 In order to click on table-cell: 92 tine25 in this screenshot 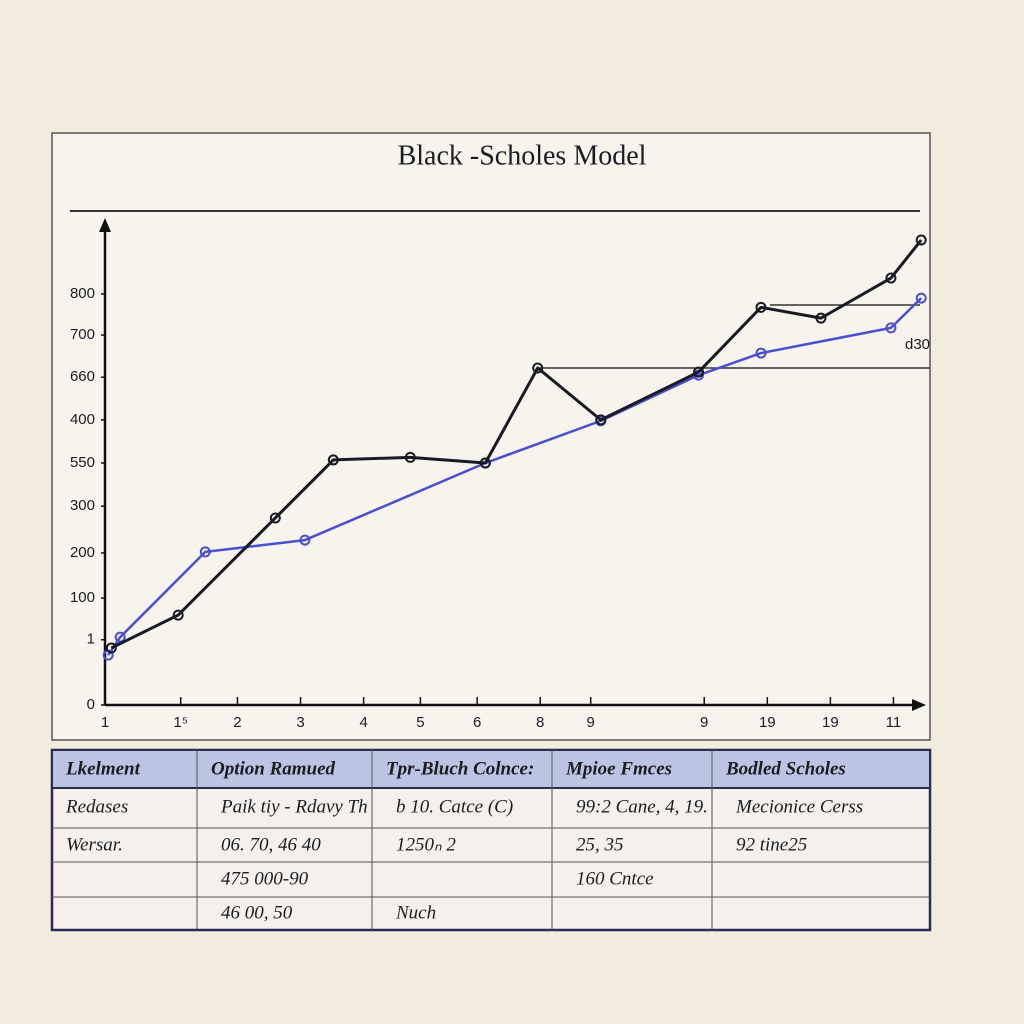, I will do `click(771, 844)`.